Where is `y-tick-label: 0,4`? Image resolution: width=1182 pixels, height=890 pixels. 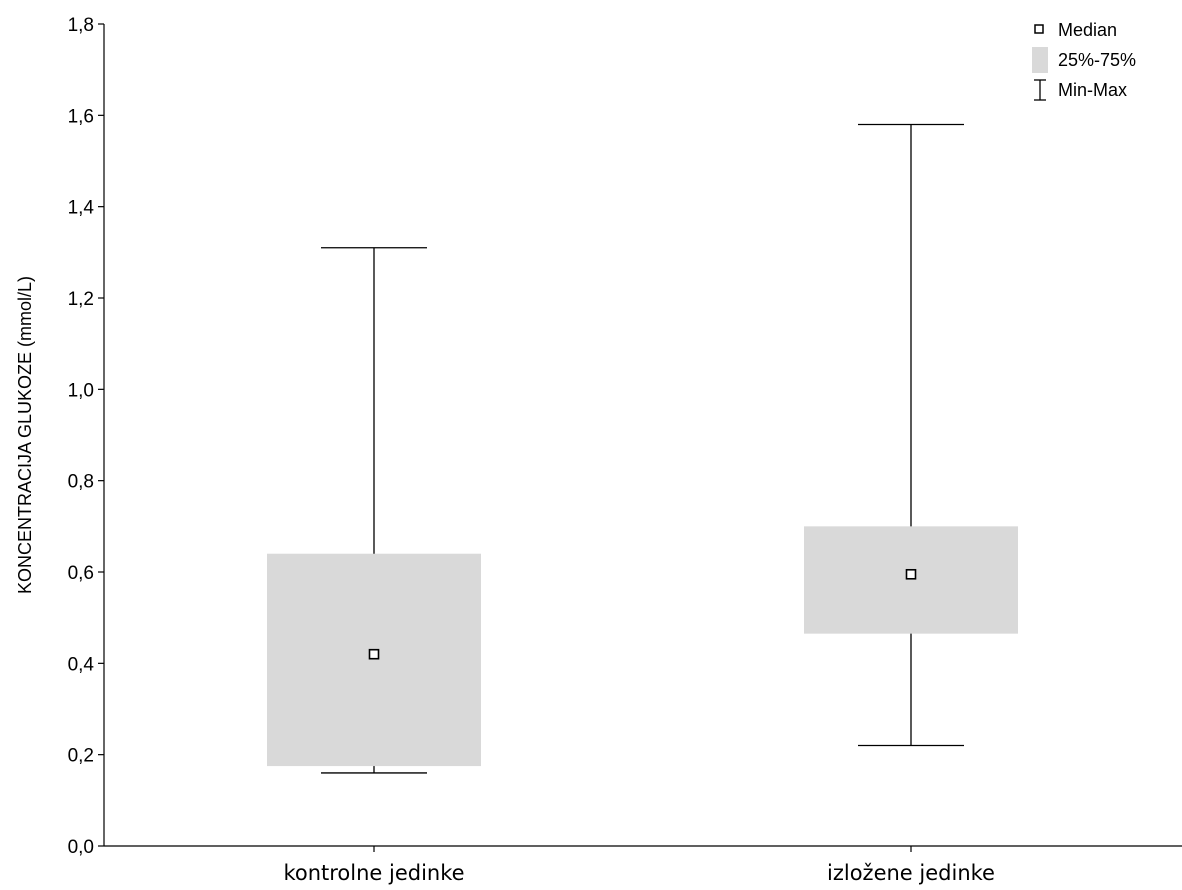 y-tick-label: 0,4 is located at coordinates (81, 664).